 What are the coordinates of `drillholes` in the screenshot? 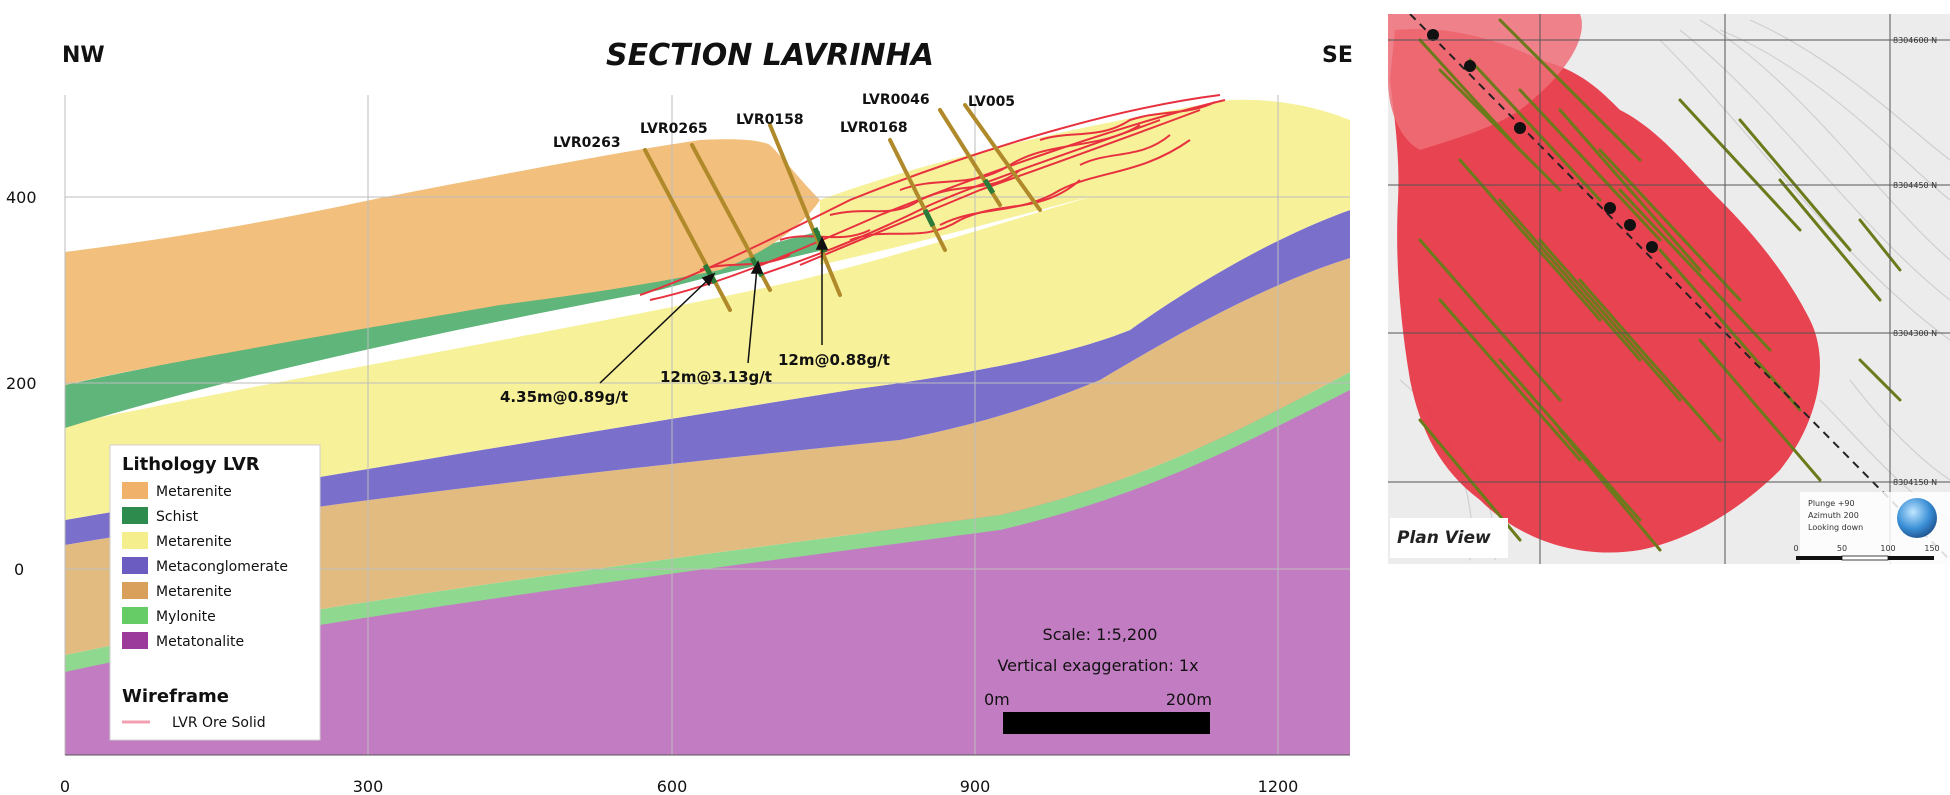 It's located at (842, 207).